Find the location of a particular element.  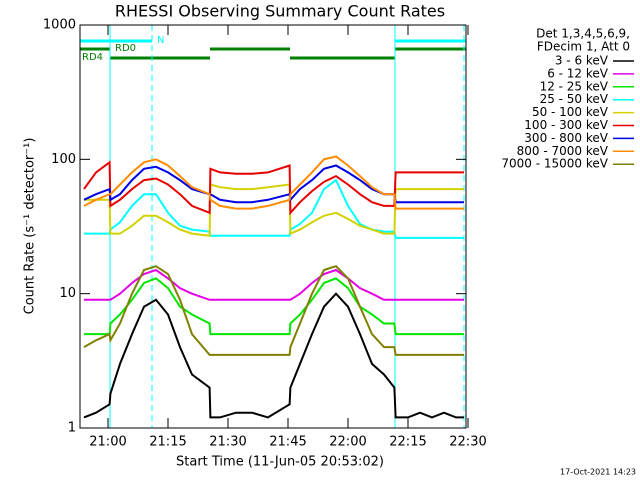

x-axis-label: Start Time (11-Jun-05 20:53:02) is located at coordinates (280, 462).